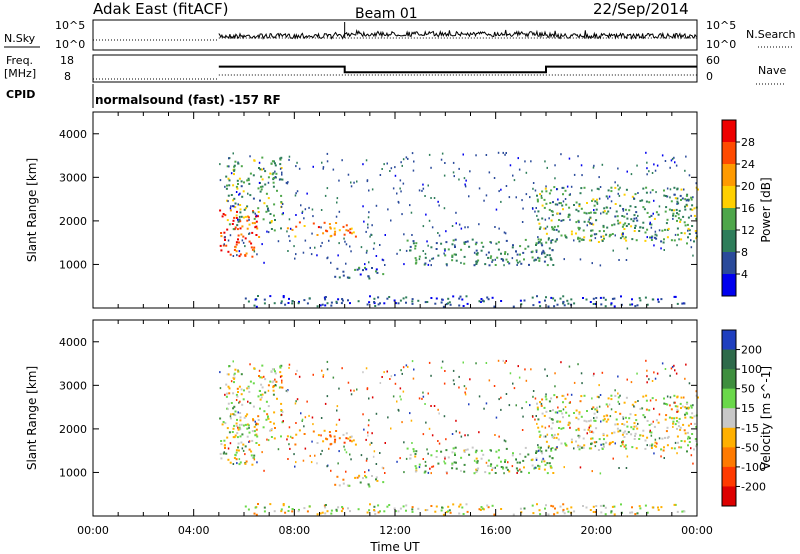 The height and width of the screenshot is (554, 800). Describe the element at coordinates (70, 25) in the screenshot. I see `noise-left-tick-top: 10^5` at that location.